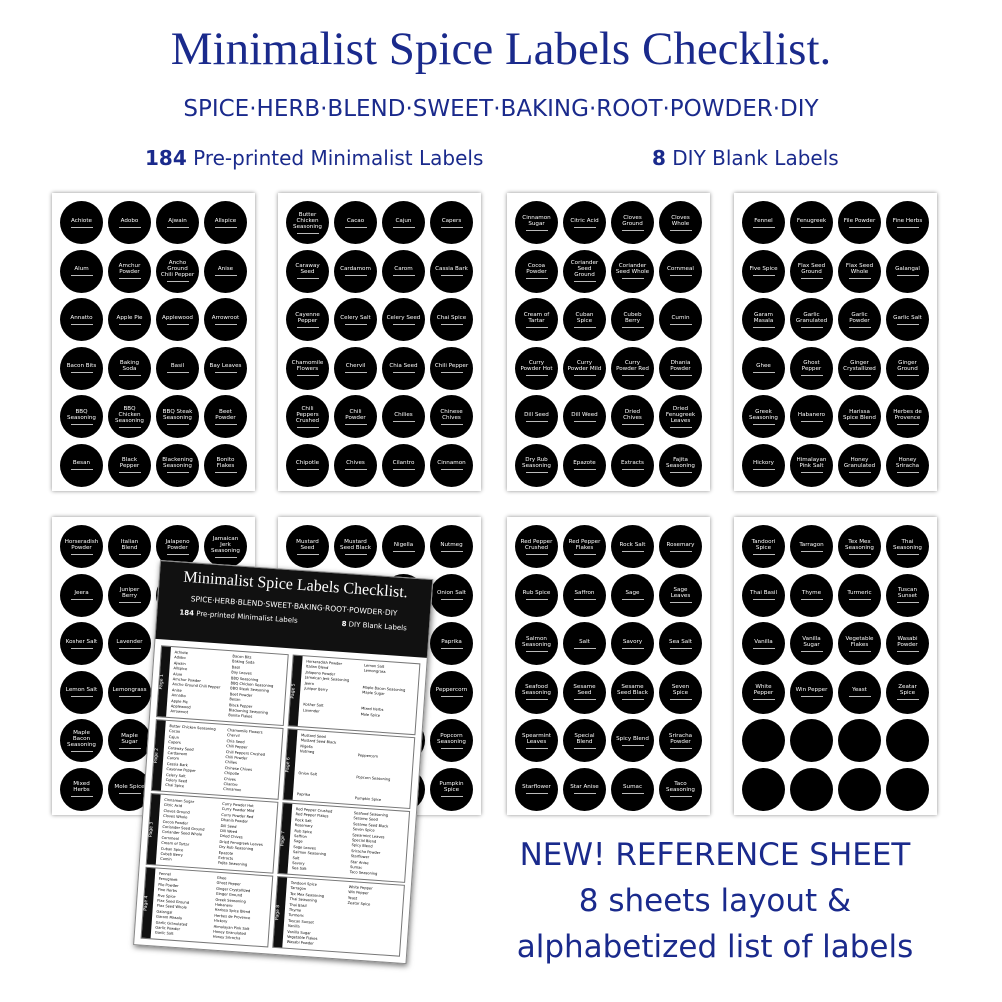 The width and height of the screenshot is (1002, 1002). I want to click on label-text: Chai Spice, so click(451, 317).